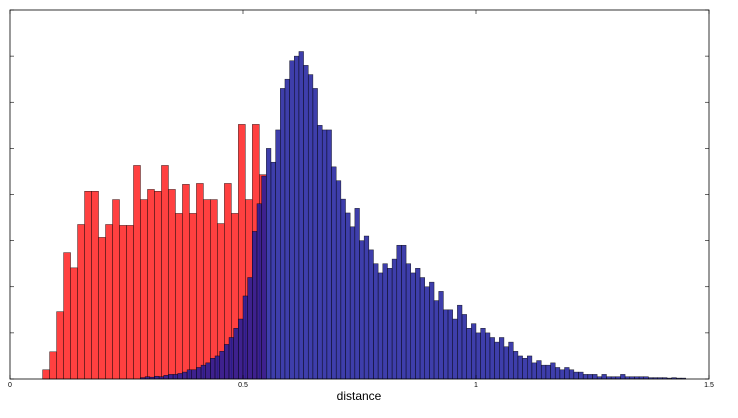 This screenshot has width=738, height=418. What do you see at coordinates (10, 385) in the screenshot?
I see `x-tick-label: 0` at bounding box center [10, 385].